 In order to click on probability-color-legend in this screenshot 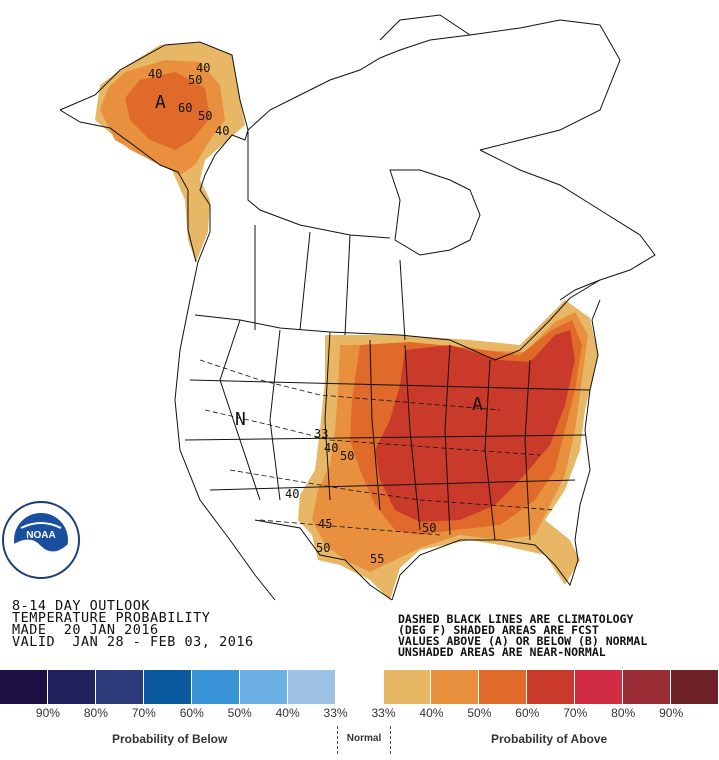, I will do `click(359, 688)`.